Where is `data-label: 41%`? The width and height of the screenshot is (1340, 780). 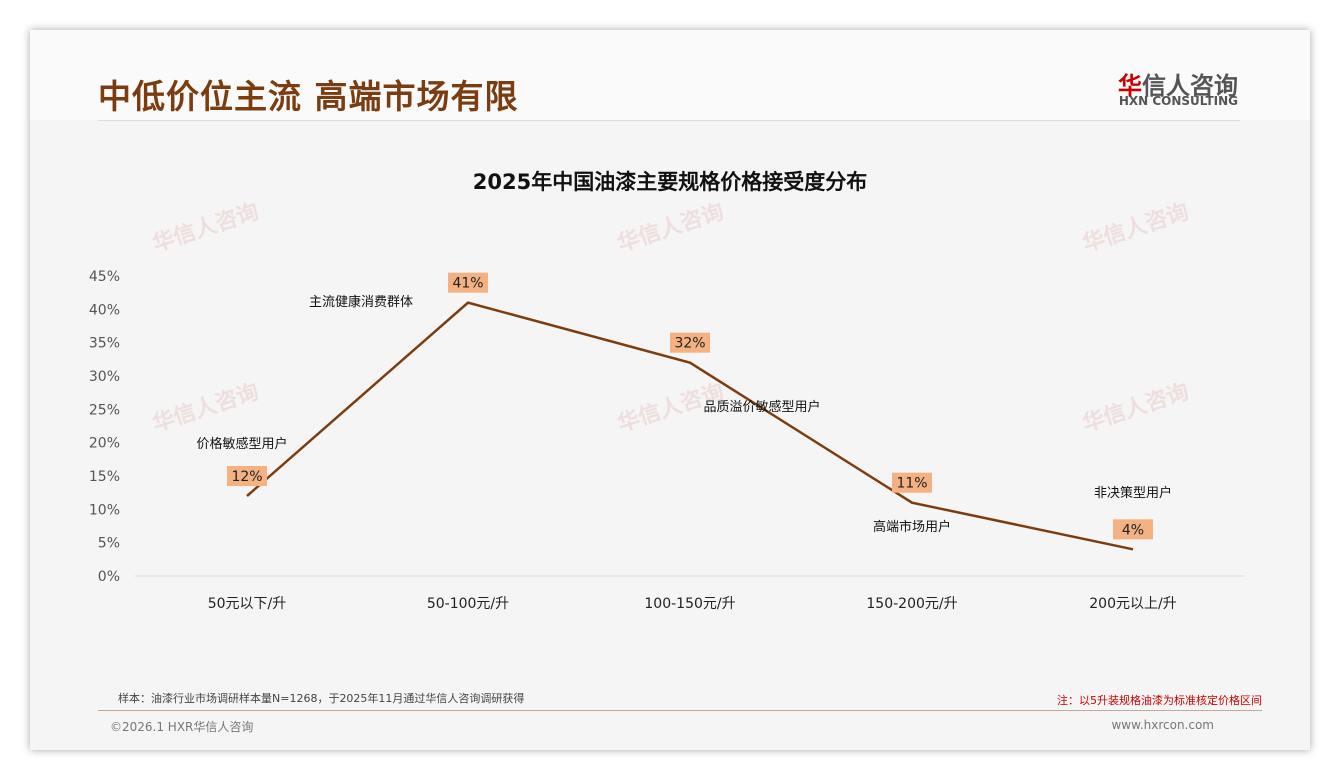
data-label: 41% is located at coordinates (467, 284).